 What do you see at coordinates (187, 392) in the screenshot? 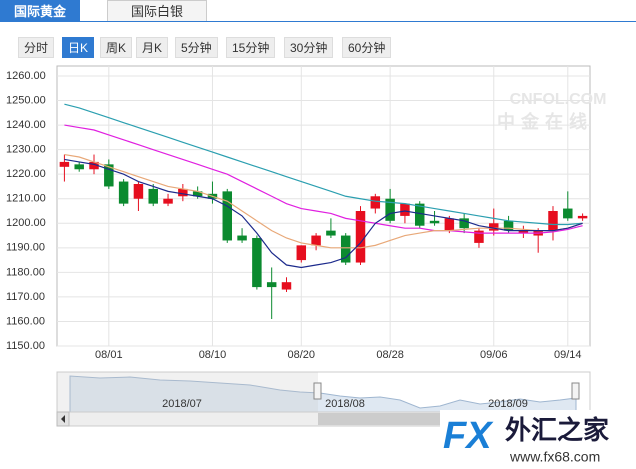
I see `navigator-mask` at bounding box center [187, 392].